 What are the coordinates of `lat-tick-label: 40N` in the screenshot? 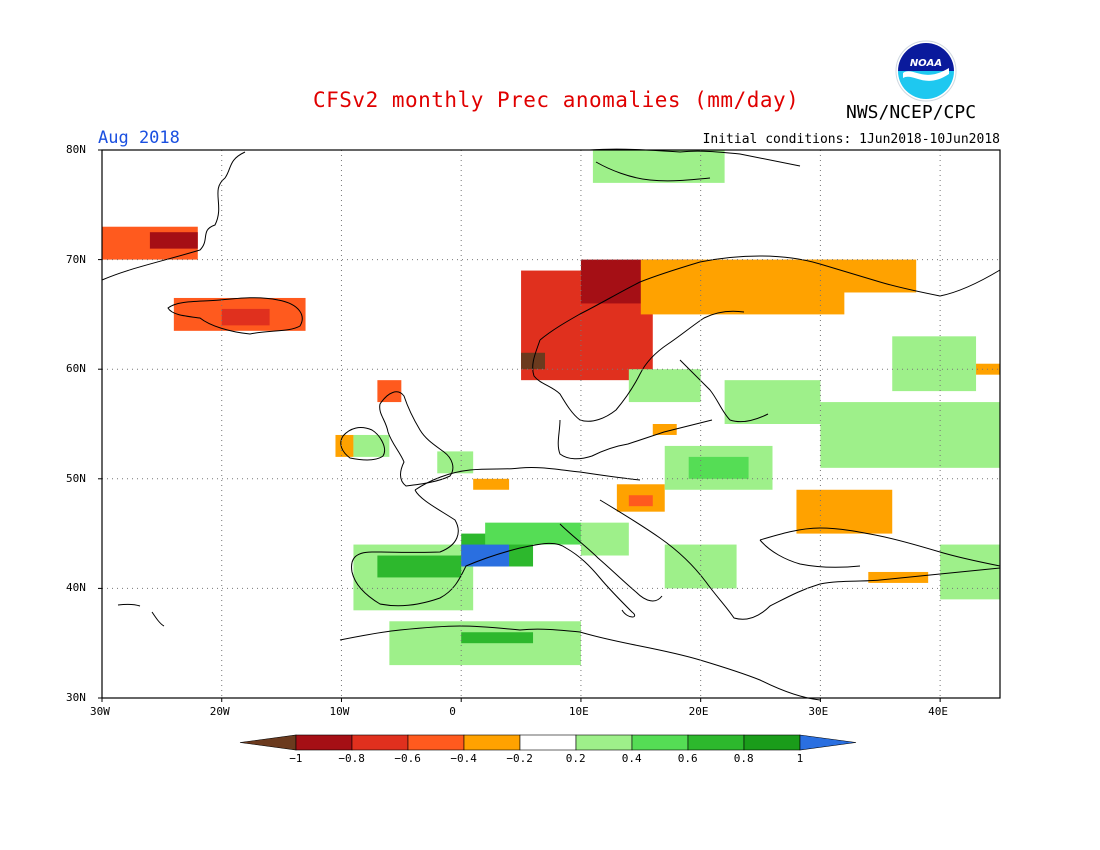 It's located at (76, 588).